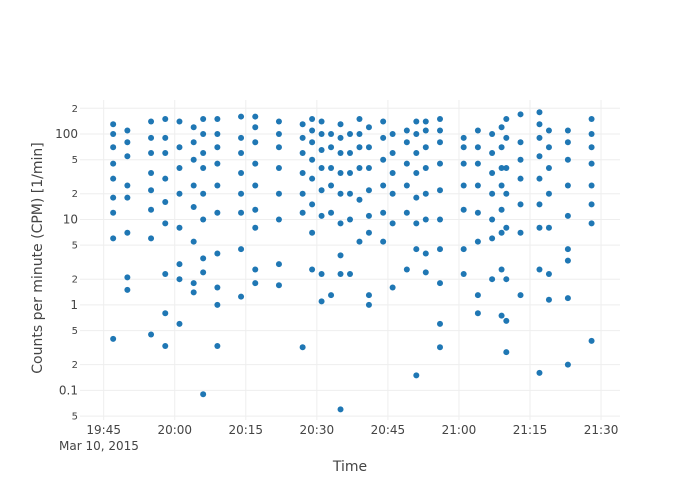  What do you see at coordinates (103, 430) in the screenshot?
I see `x-tick-label: 19:45` at bounding box center [103, 430].